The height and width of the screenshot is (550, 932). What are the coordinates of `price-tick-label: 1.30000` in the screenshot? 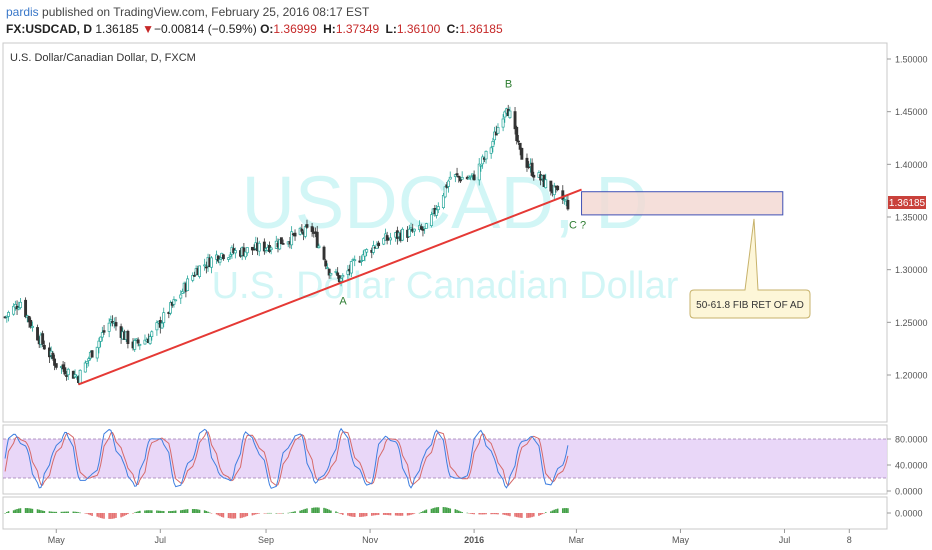 It's located at (911, 270).